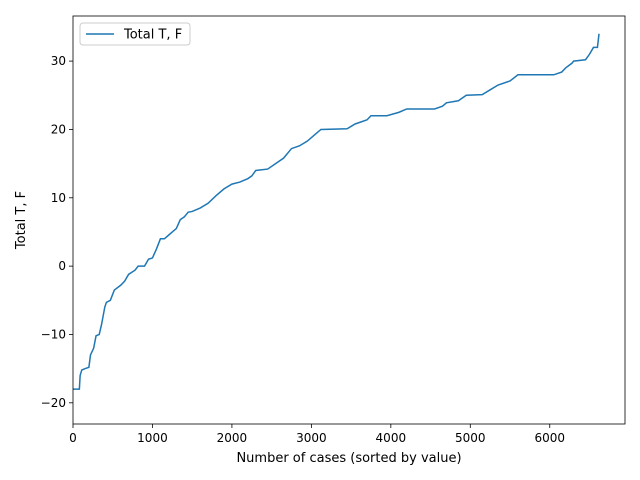 The width and height of the screenshot is (640, 480). What do you see at coordinates (311, 438) in the screenshot?
I see `x-tick-label: 3000` at bounding box center [311, 438].